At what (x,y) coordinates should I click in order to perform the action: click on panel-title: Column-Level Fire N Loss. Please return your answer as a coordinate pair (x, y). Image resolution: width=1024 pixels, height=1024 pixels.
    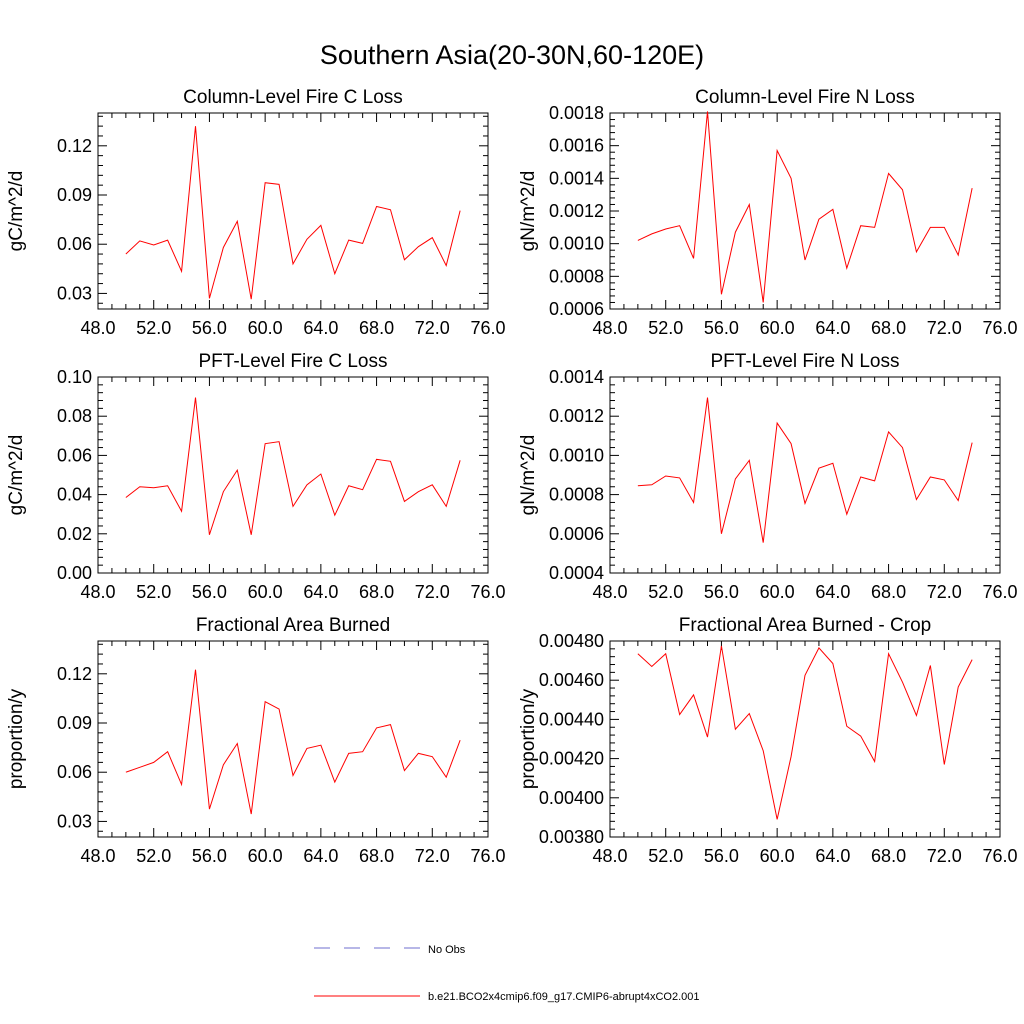
    Looking at the image, I should click on (805, 97).